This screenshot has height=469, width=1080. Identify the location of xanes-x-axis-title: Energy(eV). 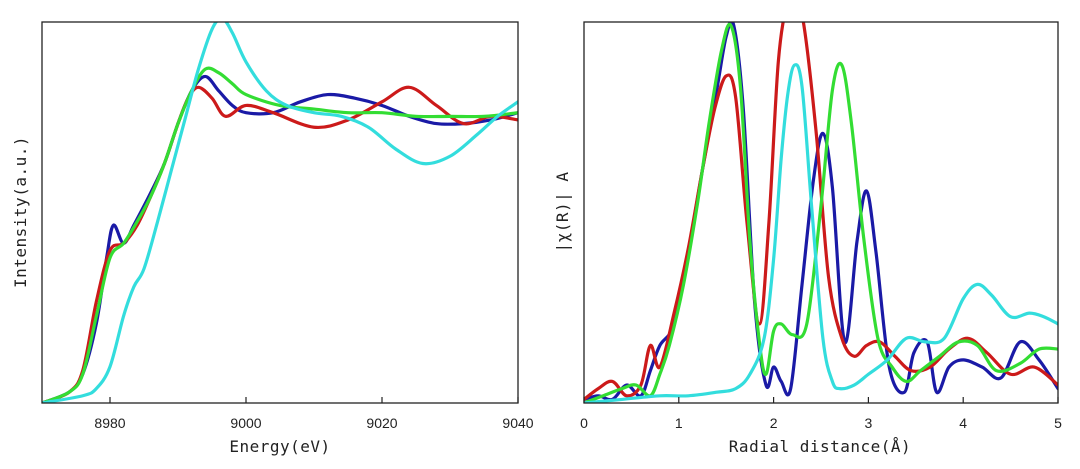
(279, 446).